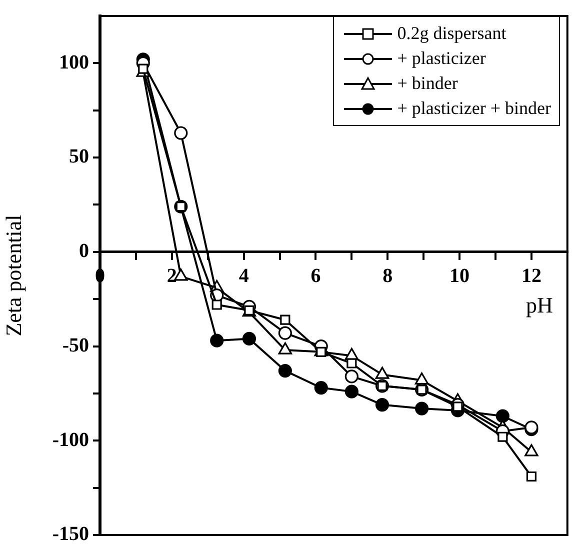  What do you see at coordinates (74, 62) in the screenshot?
I see `y-tick-label: 100` at bounding box center [74, 62].